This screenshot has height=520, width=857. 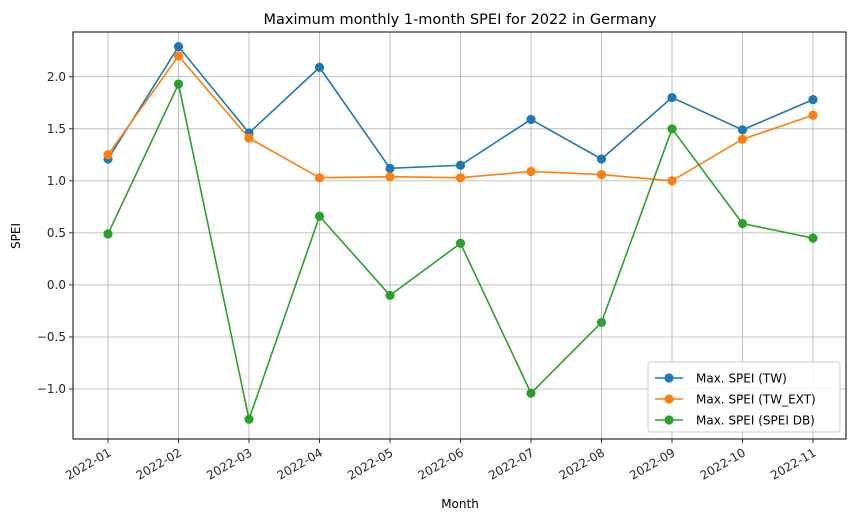 I want to click on legend-label: Max. SPEI (TW_EXT), so click(x=756, y=400).